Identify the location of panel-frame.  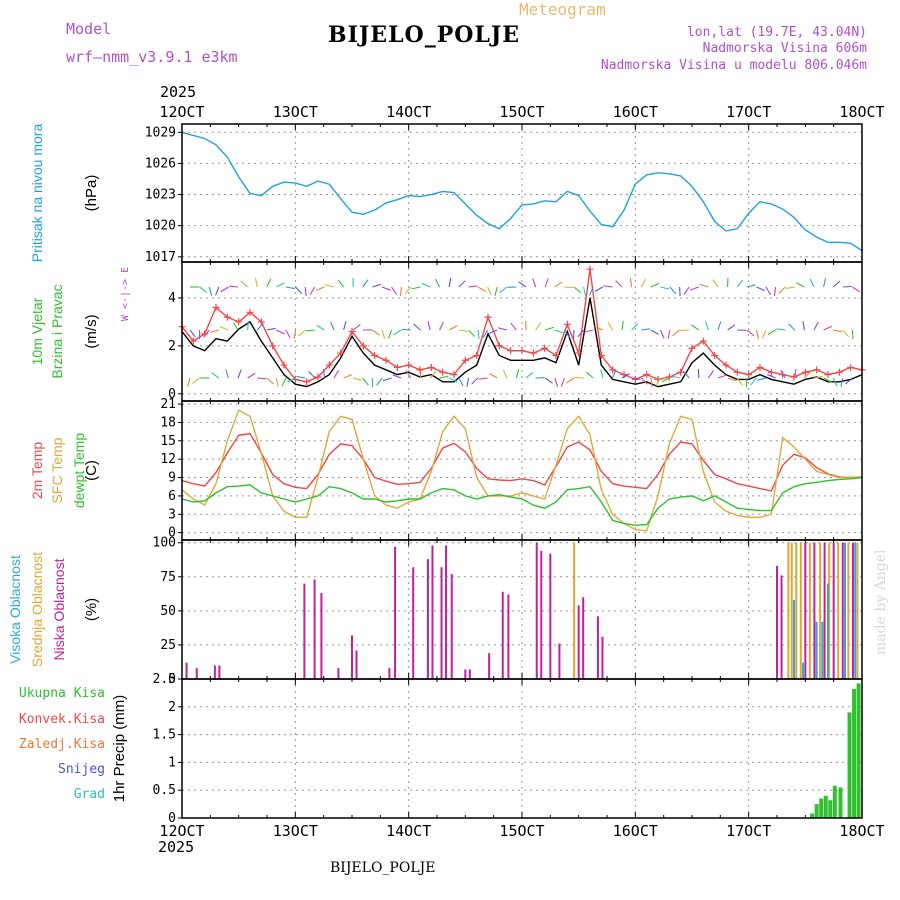
(522, 609).